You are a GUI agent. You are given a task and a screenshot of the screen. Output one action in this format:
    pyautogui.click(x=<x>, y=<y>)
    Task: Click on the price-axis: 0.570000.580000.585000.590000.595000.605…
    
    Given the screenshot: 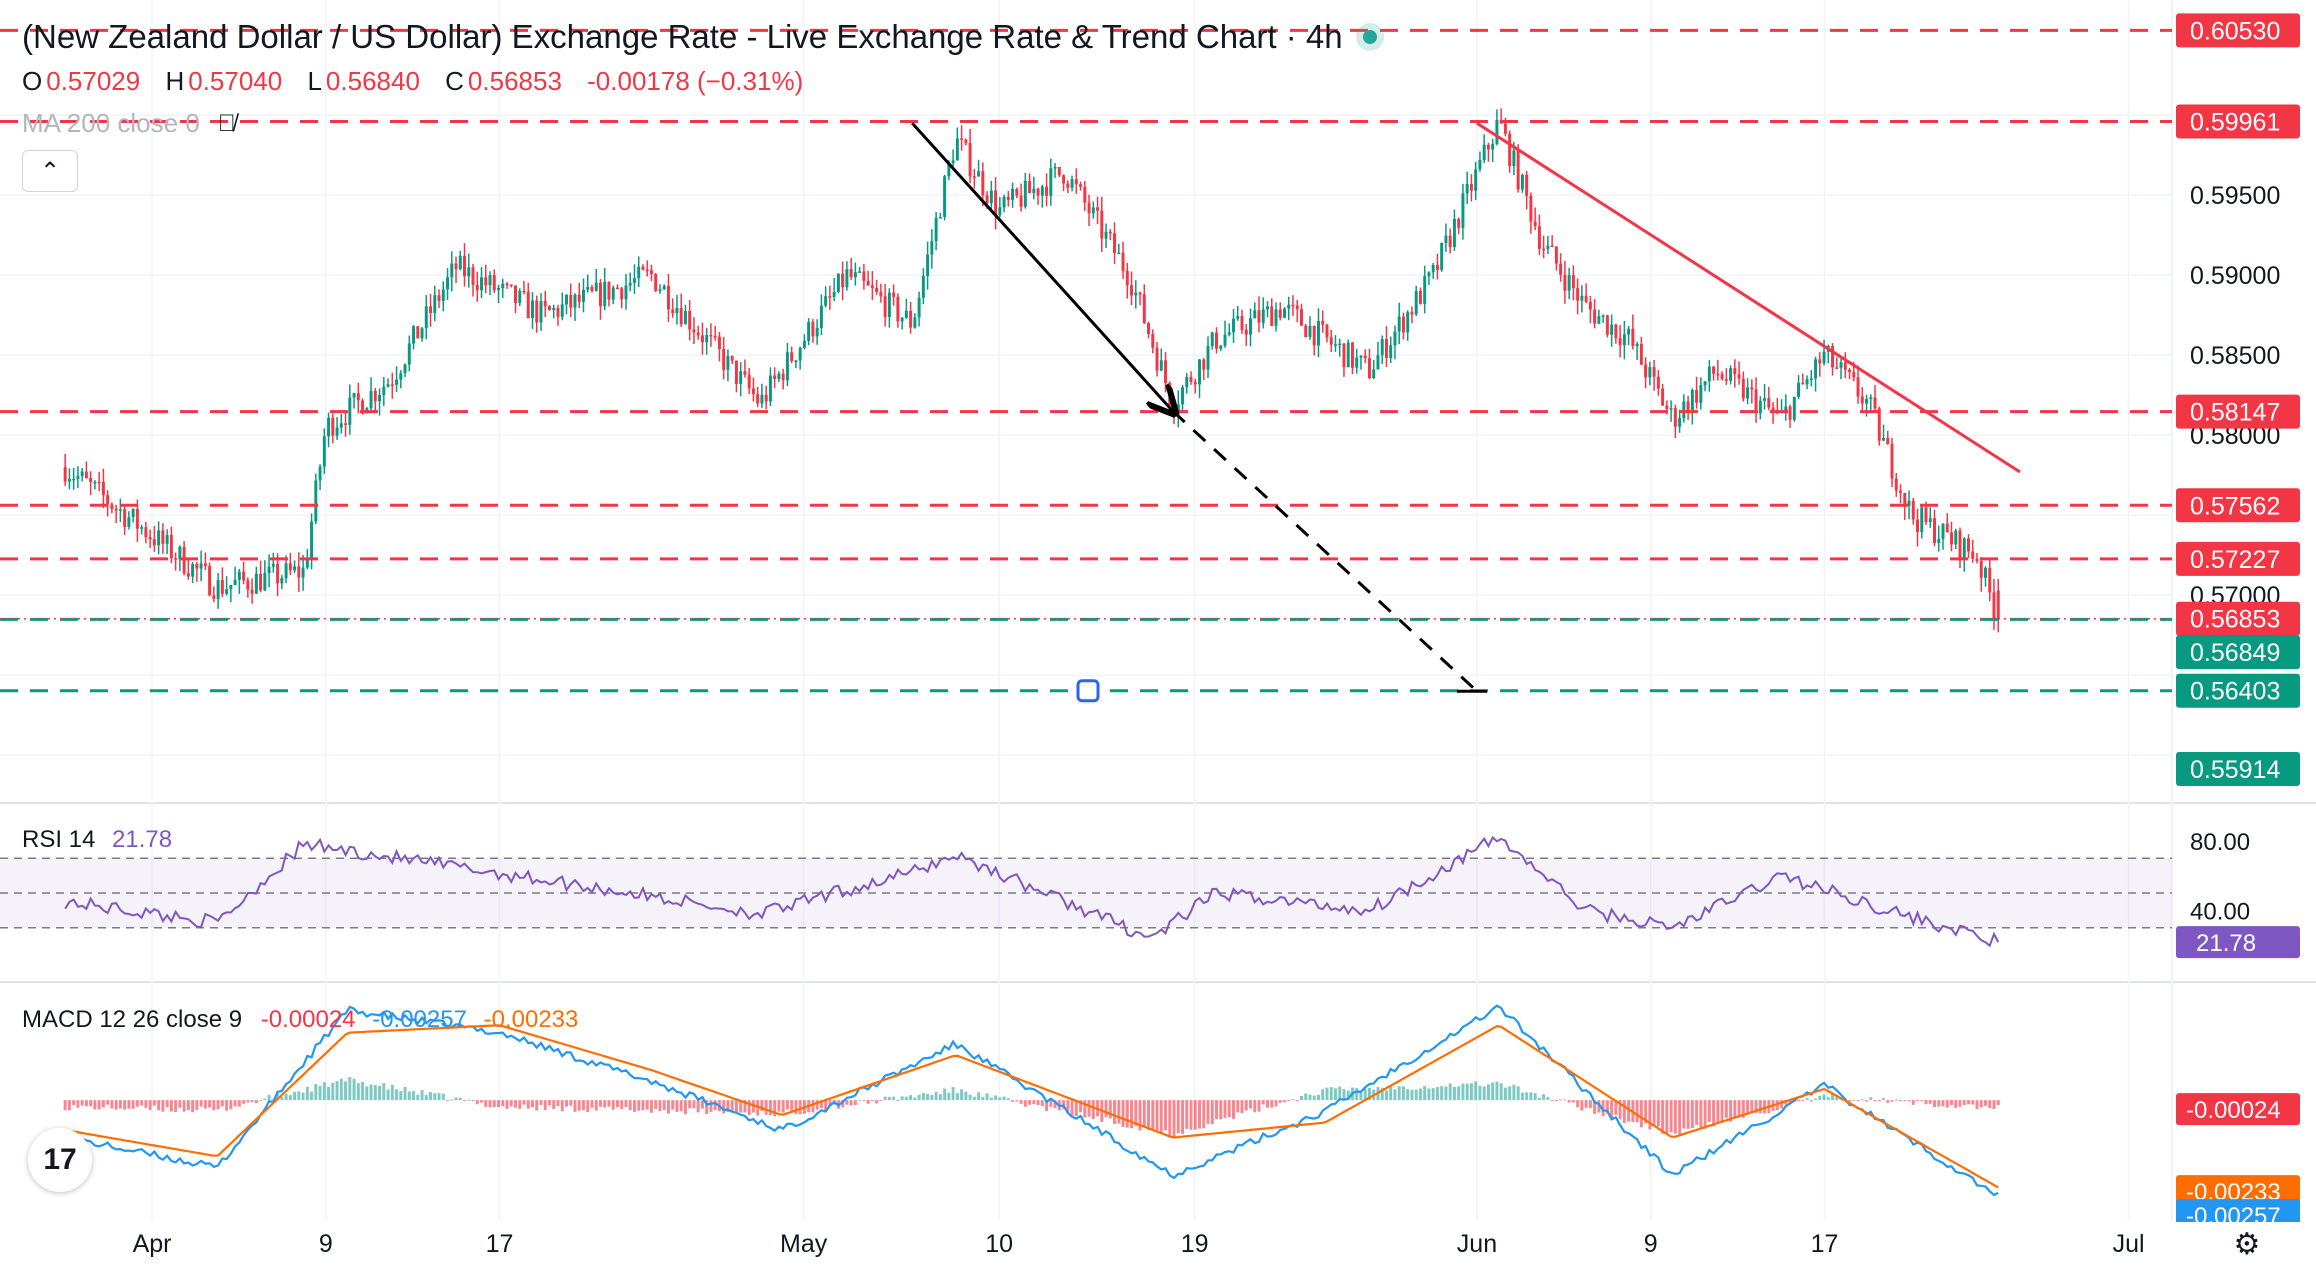 What is the action you would take?
    pyautogui.click(x=2238, y=399)
    